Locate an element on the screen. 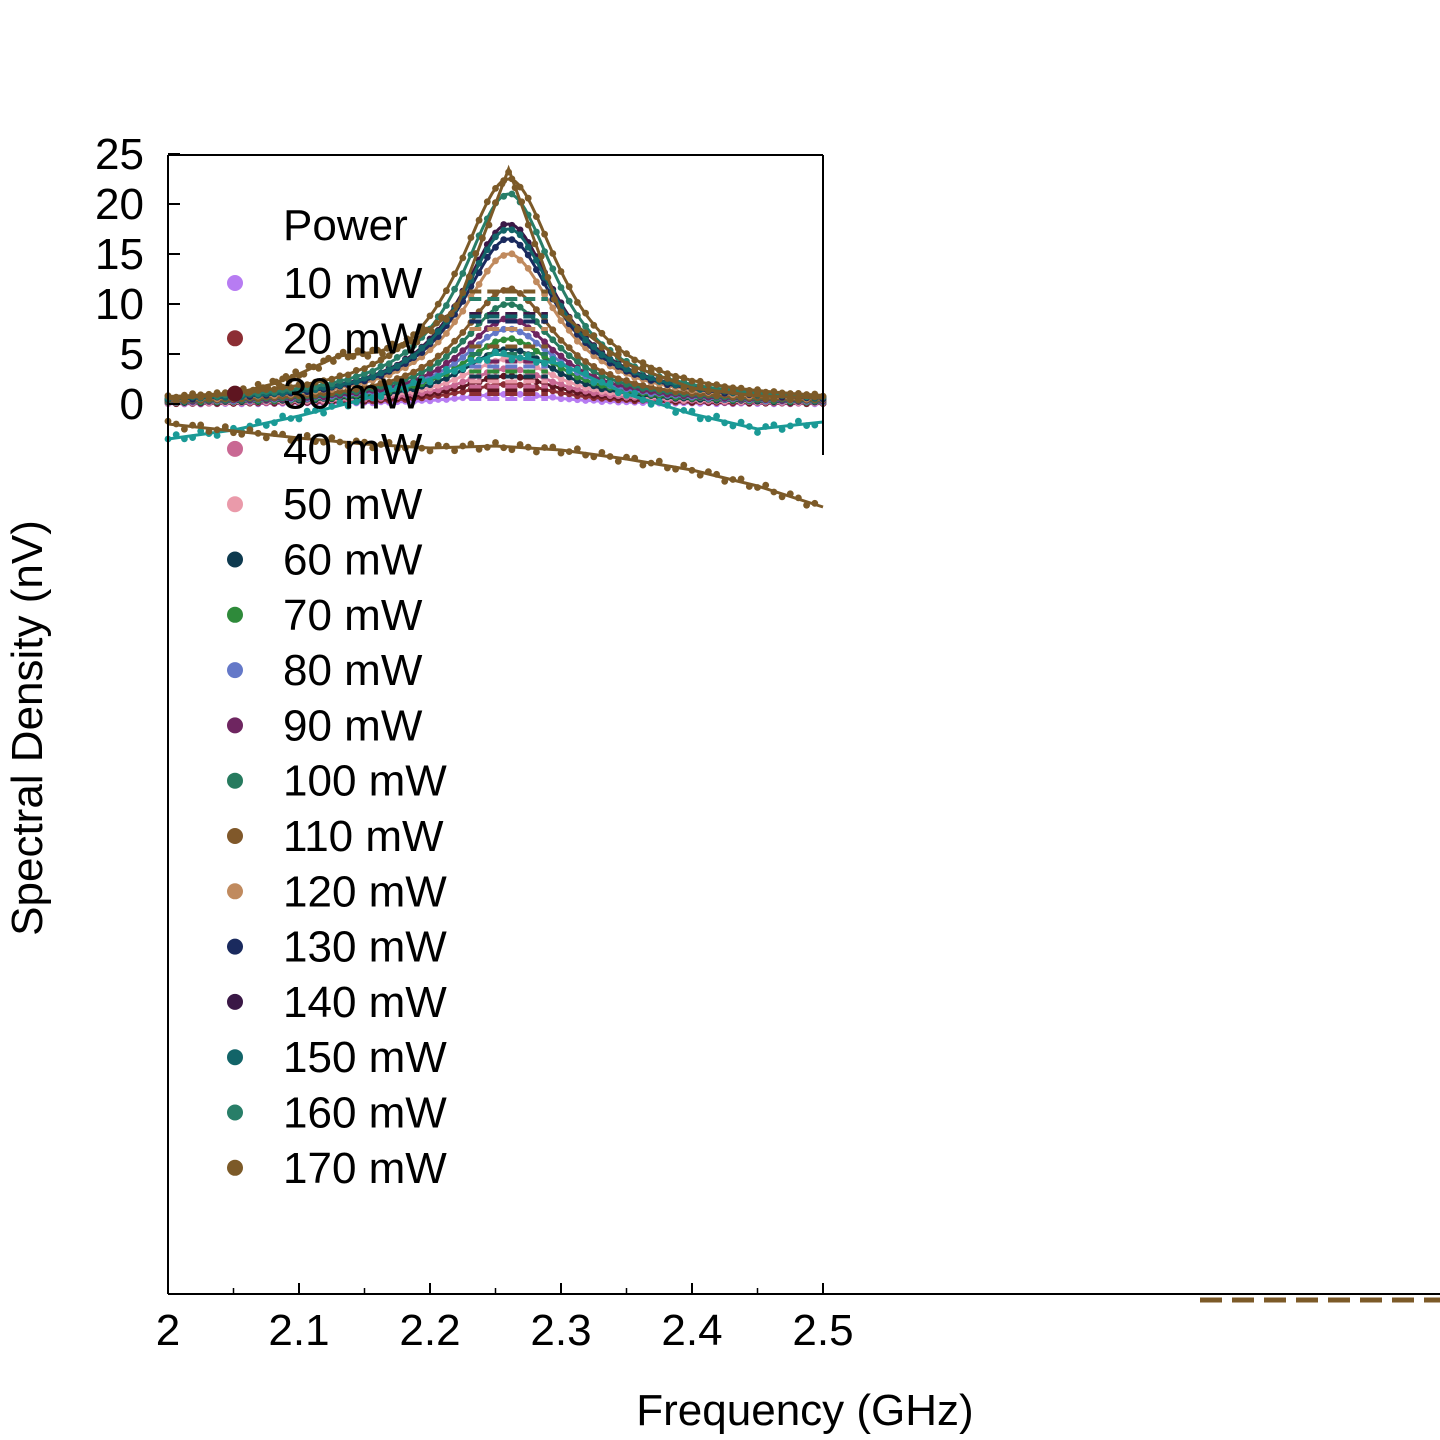  y-axis-label: Spectral Density (nV) is located at coordinates (27, 728).